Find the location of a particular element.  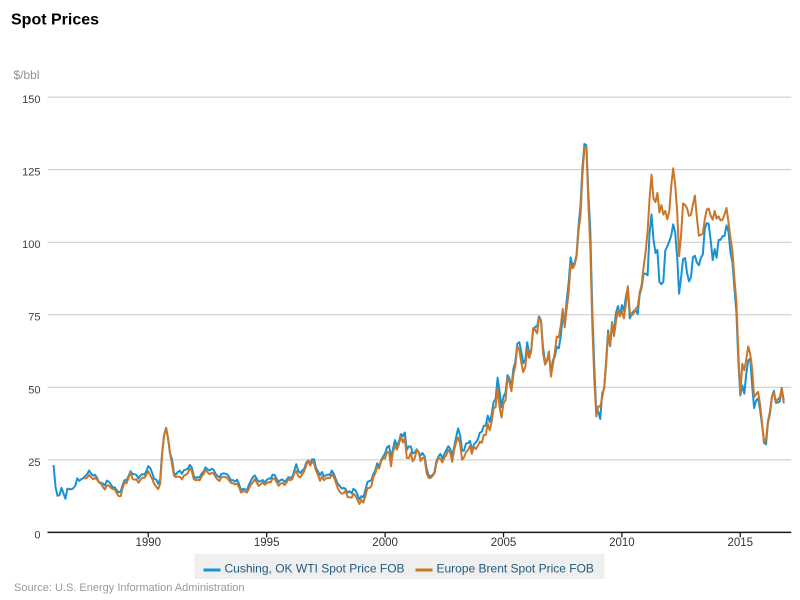

svg-text: 0 is located at coordinates (37, 535).